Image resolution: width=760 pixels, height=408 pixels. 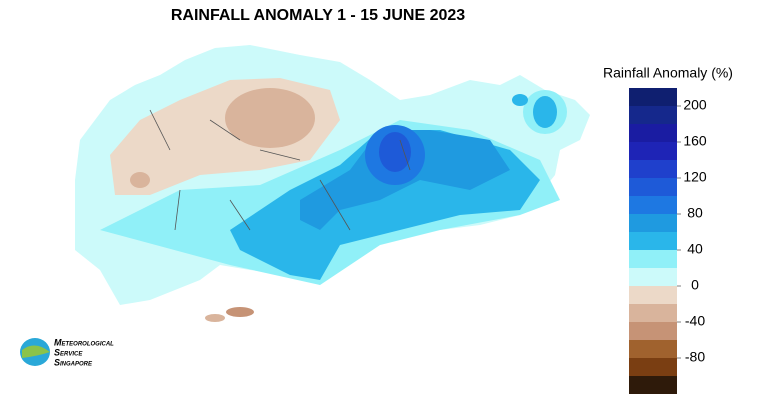 I want to click on logo-text: Meteorological, so click(x=84, y=342).